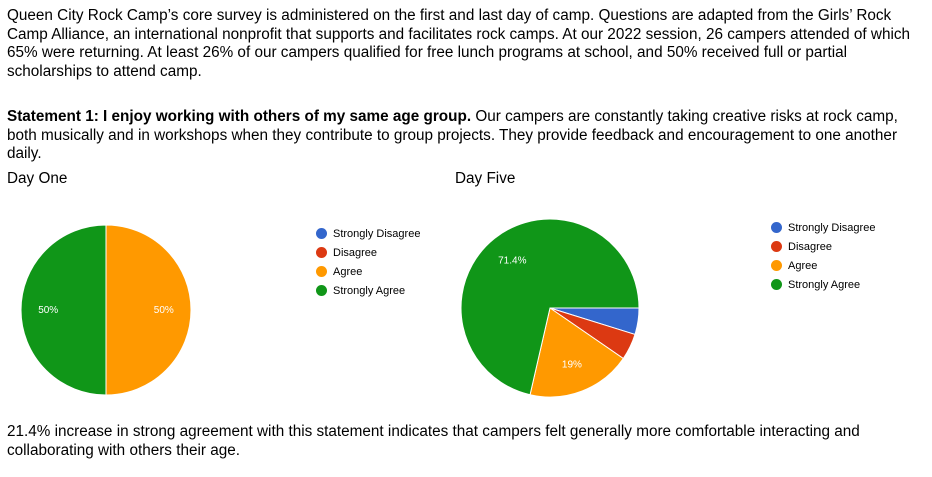 The width and height of the screenshot is (932, 477). What do you see at coordinates (164, 310) in the screenshot?
I see `day-one-label-agree: 50%` at bounding box center [164, 310].